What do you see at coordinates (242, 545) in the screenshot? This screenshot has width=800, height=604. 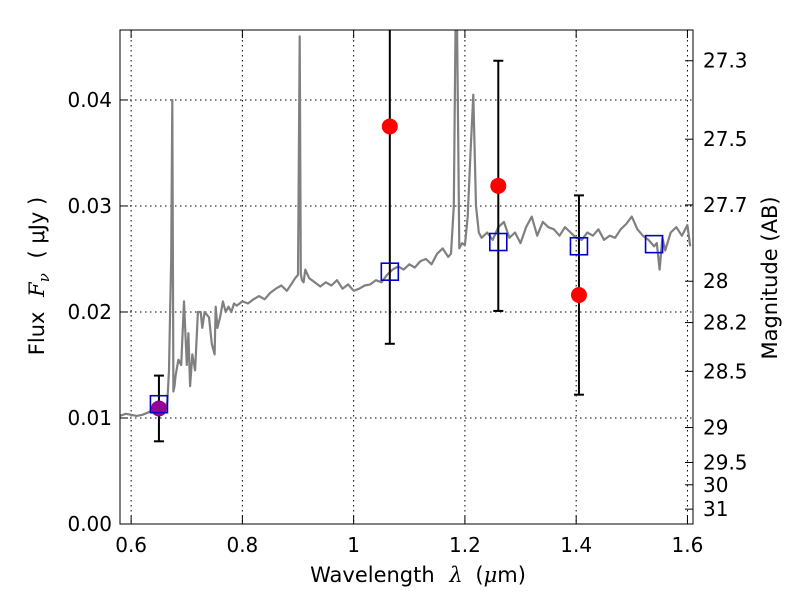 I see `x-tick-label: 0.8` at bounding box center [242, 545].